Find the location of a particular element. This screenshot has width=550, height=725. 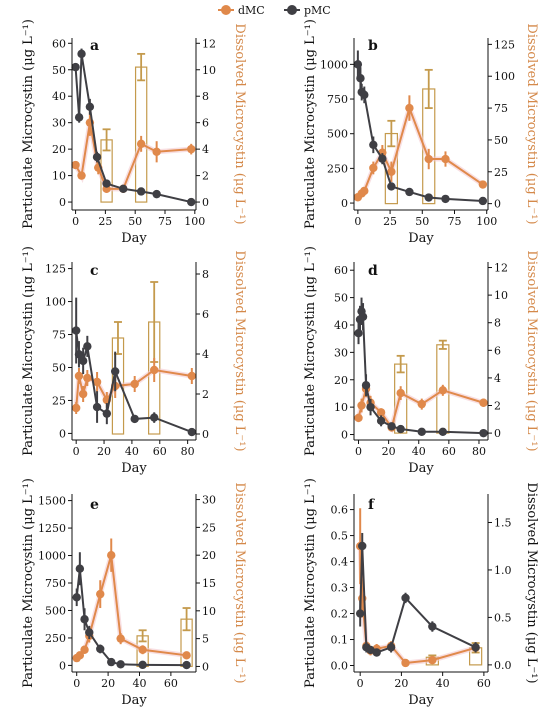

y-left-tick-label-1: 25 is located at coordinates (59, 400).